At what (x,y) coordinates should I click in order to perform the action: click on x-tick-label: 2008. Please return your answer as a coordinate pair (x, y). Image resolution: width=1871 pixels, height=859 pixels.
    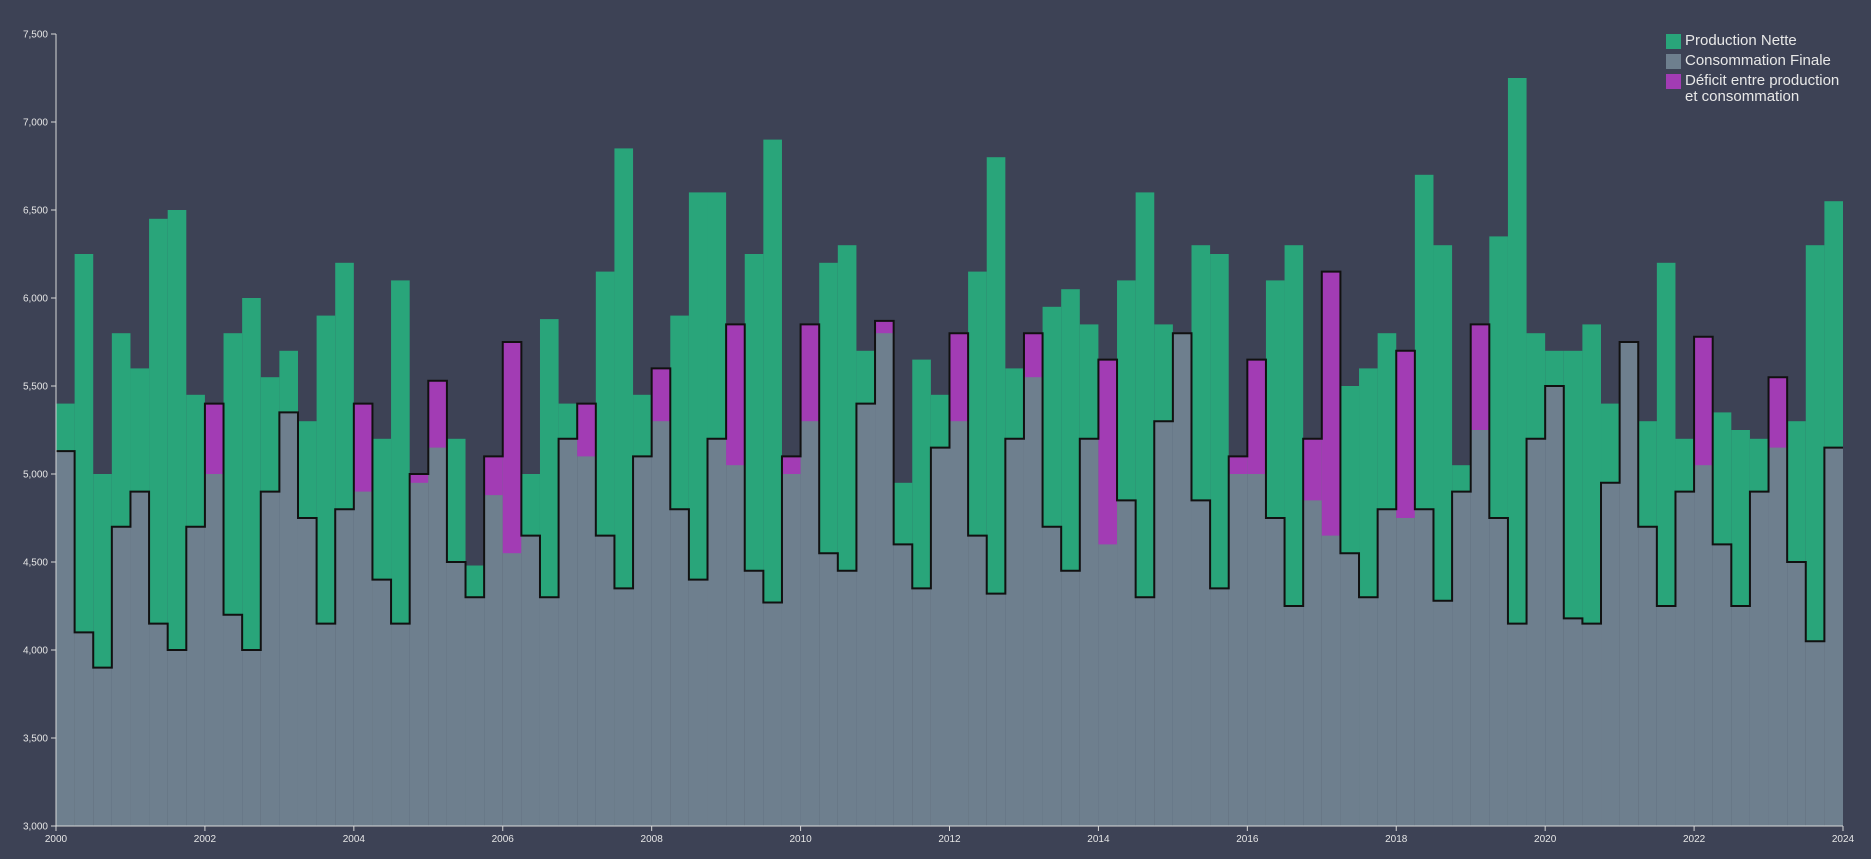
    Looking at the image, I should click on (652, 839).